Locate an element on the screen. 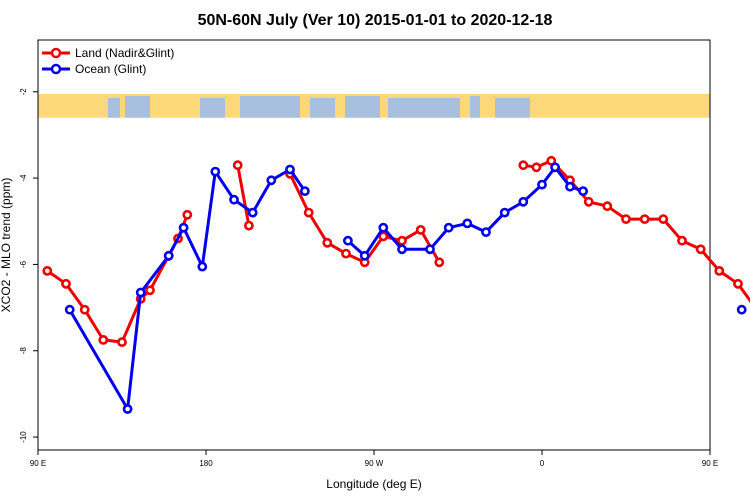  y-tick-label: -2 is located at coordinates (23, 92).